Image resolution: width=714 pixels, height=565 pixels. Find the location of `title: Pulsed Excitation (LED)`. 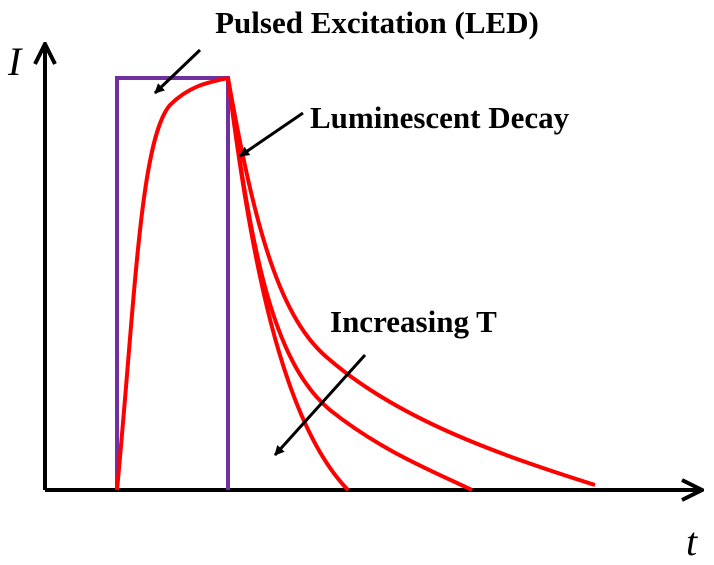

title: Pulsed Excitation (LED) is located at coordinates (377, 22).